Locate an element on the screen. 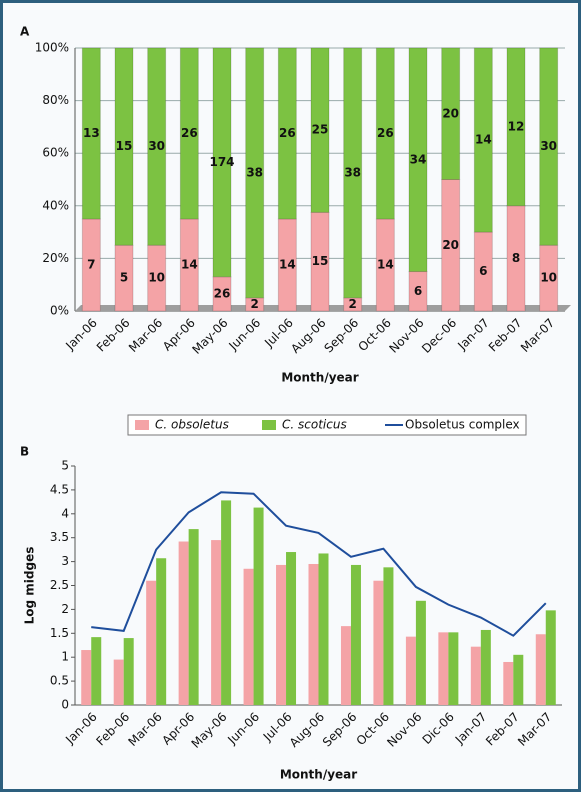  y-tick-label: 3 is located at coordinates (65, 561).